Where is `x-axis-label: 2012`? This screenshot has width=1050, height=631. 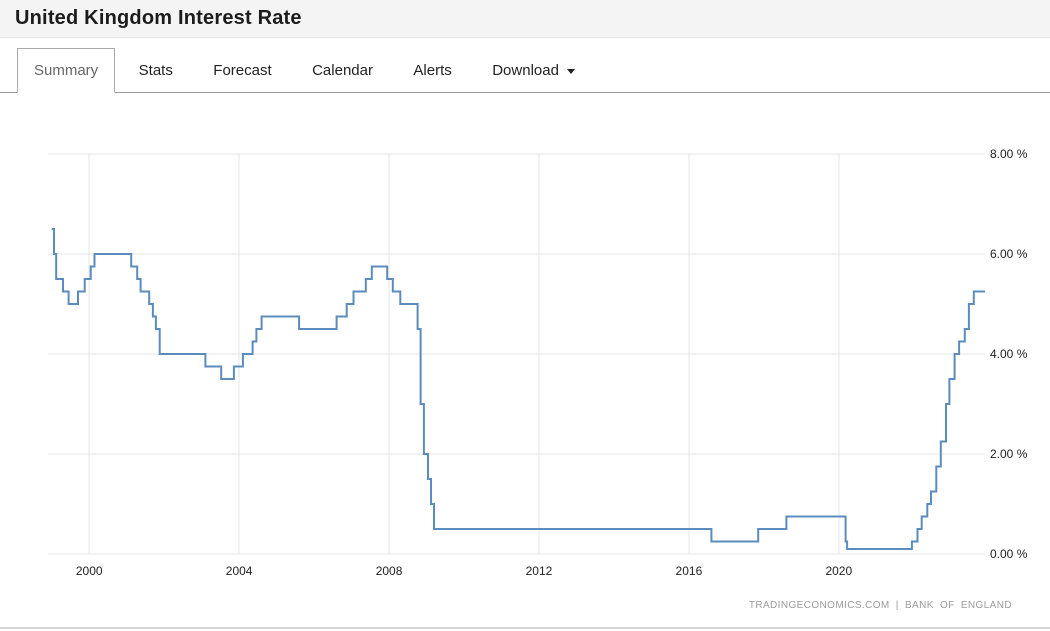
x-axis-label: 2012 is located at coordinates (539, 571).